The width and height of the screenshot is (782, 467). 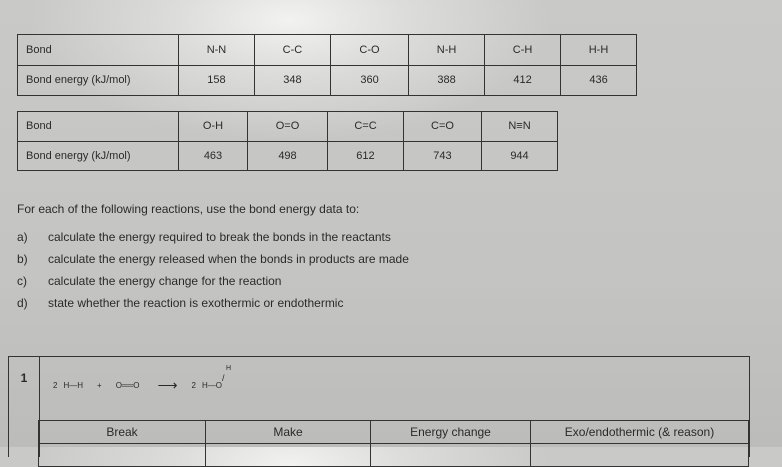 I want to click on energy-cell: 412, so click(x=523, y=80).